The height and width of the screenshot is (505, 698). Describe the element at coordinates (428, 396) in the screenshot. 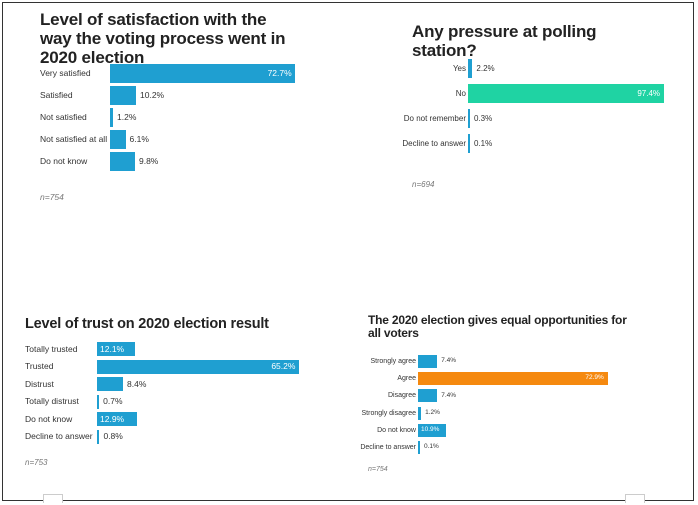

I see `bar-disagree` at that location.